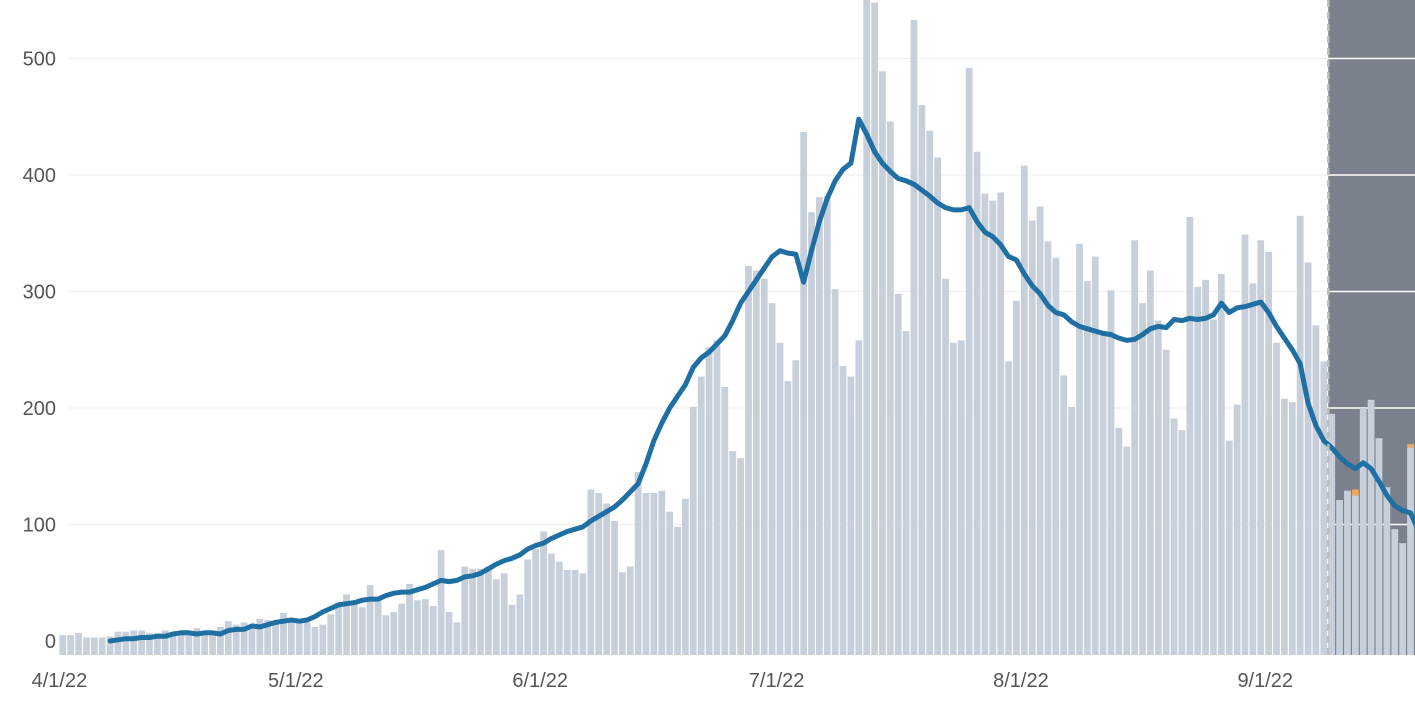 Image resolution: width=1415 pixels, height=703 pixels. Describe the element at coordinates (39, 60) in the screenshot. I see `y-tick-label-500: 500` at that location.